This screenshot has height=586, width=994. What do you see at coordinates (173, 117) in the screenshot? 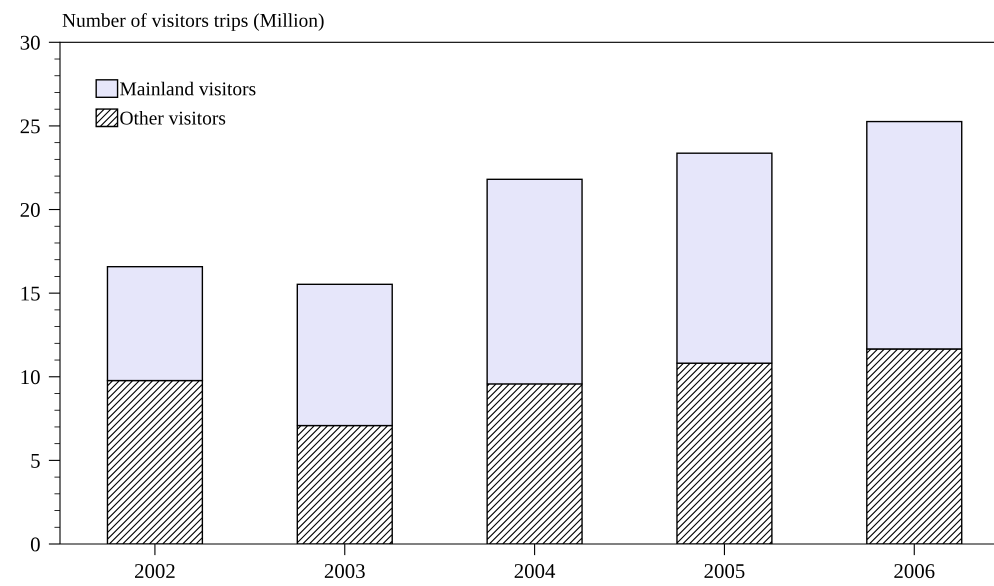
I see `legend-label: Other visitors` at bounding box center [173, 117].